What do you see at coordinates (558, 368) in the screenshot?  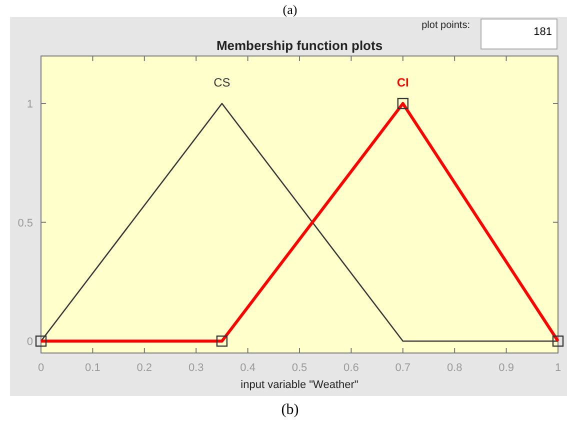 I see `x-tick-label: 1` at bounding box center [558, 368].